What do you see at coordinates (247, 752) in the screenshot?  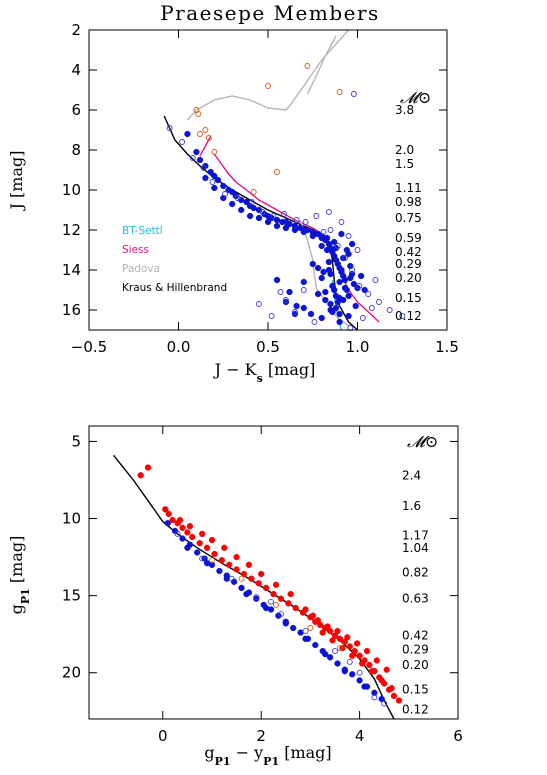 I see `x-axis-label-mid: − y` at bounding box center [247, 752].